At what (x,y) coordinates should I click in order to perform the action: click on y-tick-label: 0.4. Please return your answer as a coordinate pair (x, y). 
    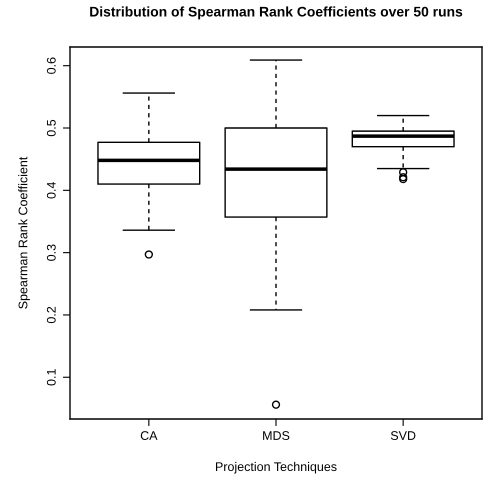
    Looking at the image, I should click on (51, 190).